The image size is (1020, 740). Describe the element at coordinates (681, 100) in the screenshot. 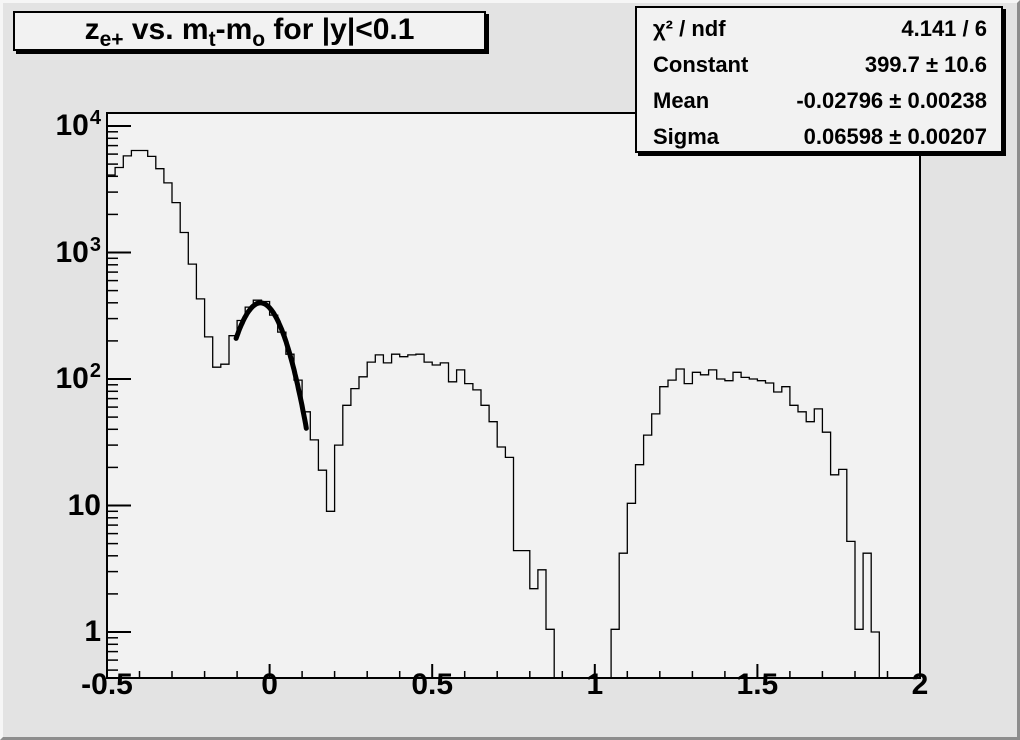

I see `stat-label: Mean` at that location.